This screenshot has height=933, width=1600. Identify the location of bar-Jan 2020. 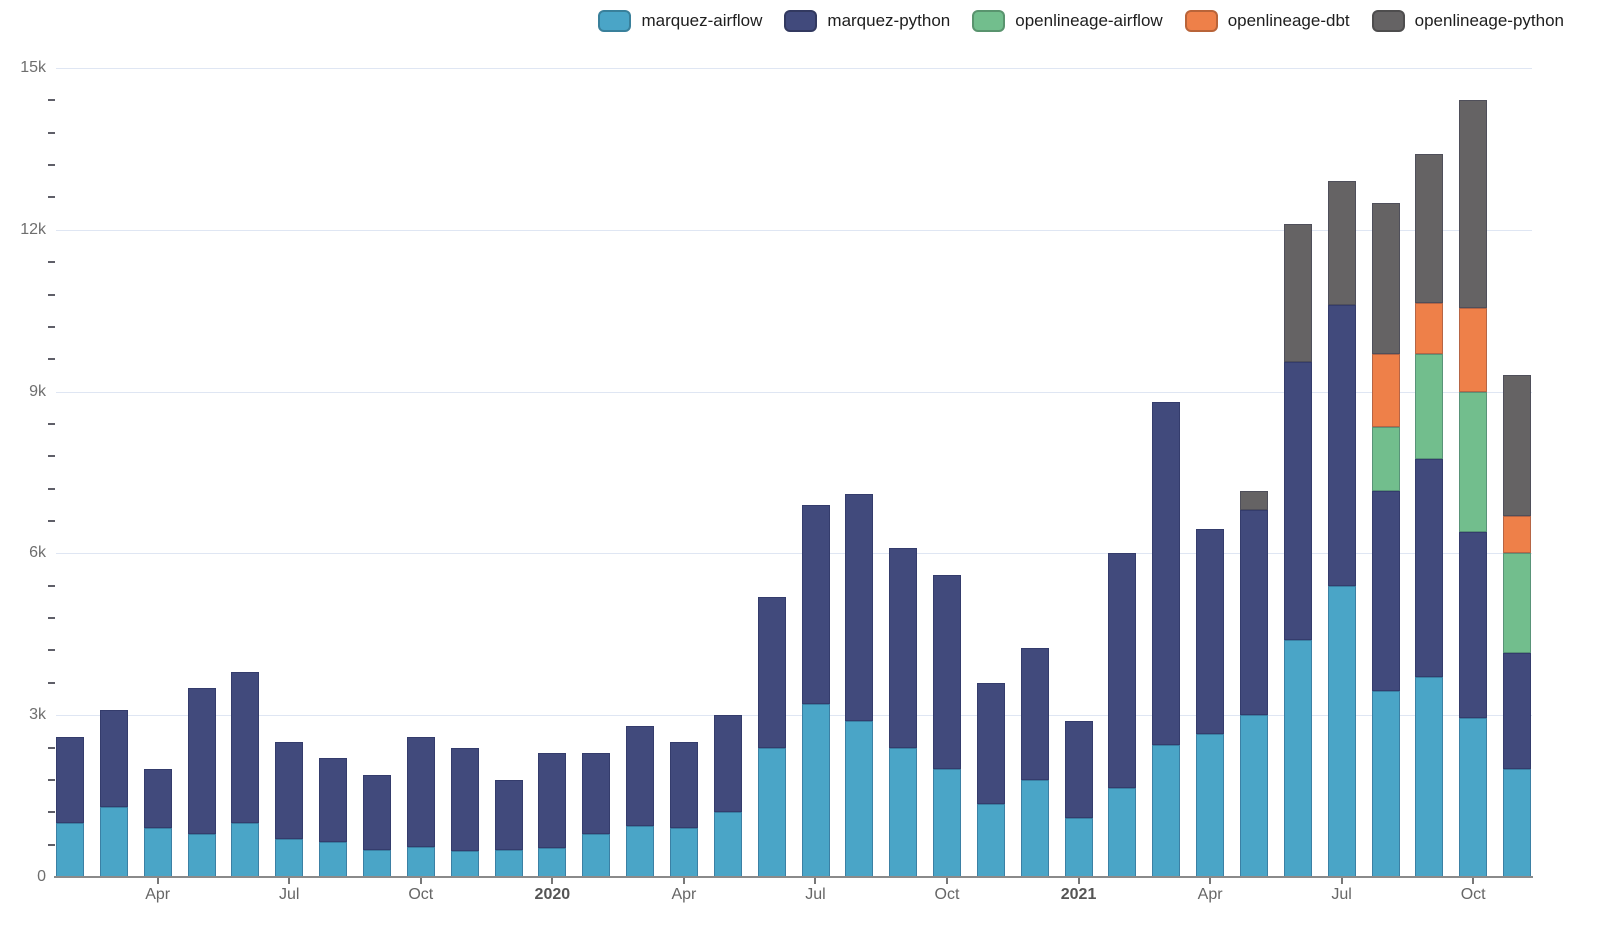
(552, 815).